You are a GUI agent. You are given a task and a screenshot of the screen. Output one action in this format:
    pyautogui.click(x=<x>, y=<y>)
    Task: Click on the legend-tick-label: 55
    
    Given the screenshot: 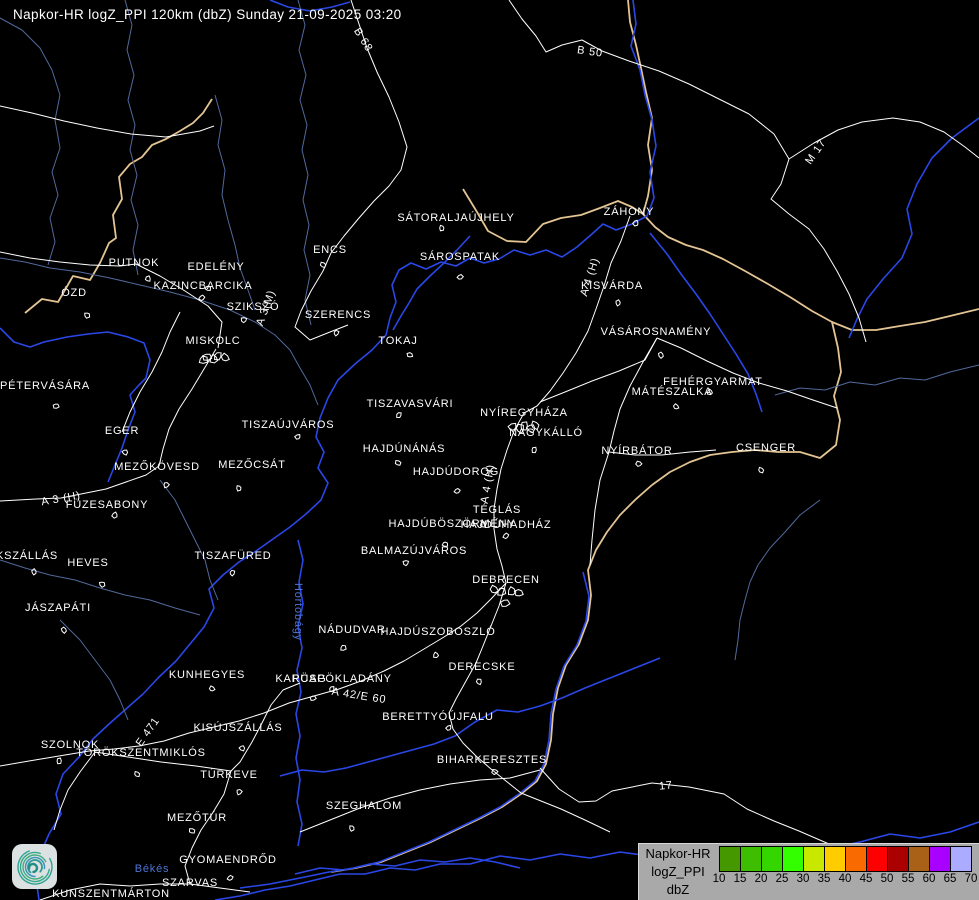 What is the action you would take?
    pyautogui.click(x=908, y=879)
    